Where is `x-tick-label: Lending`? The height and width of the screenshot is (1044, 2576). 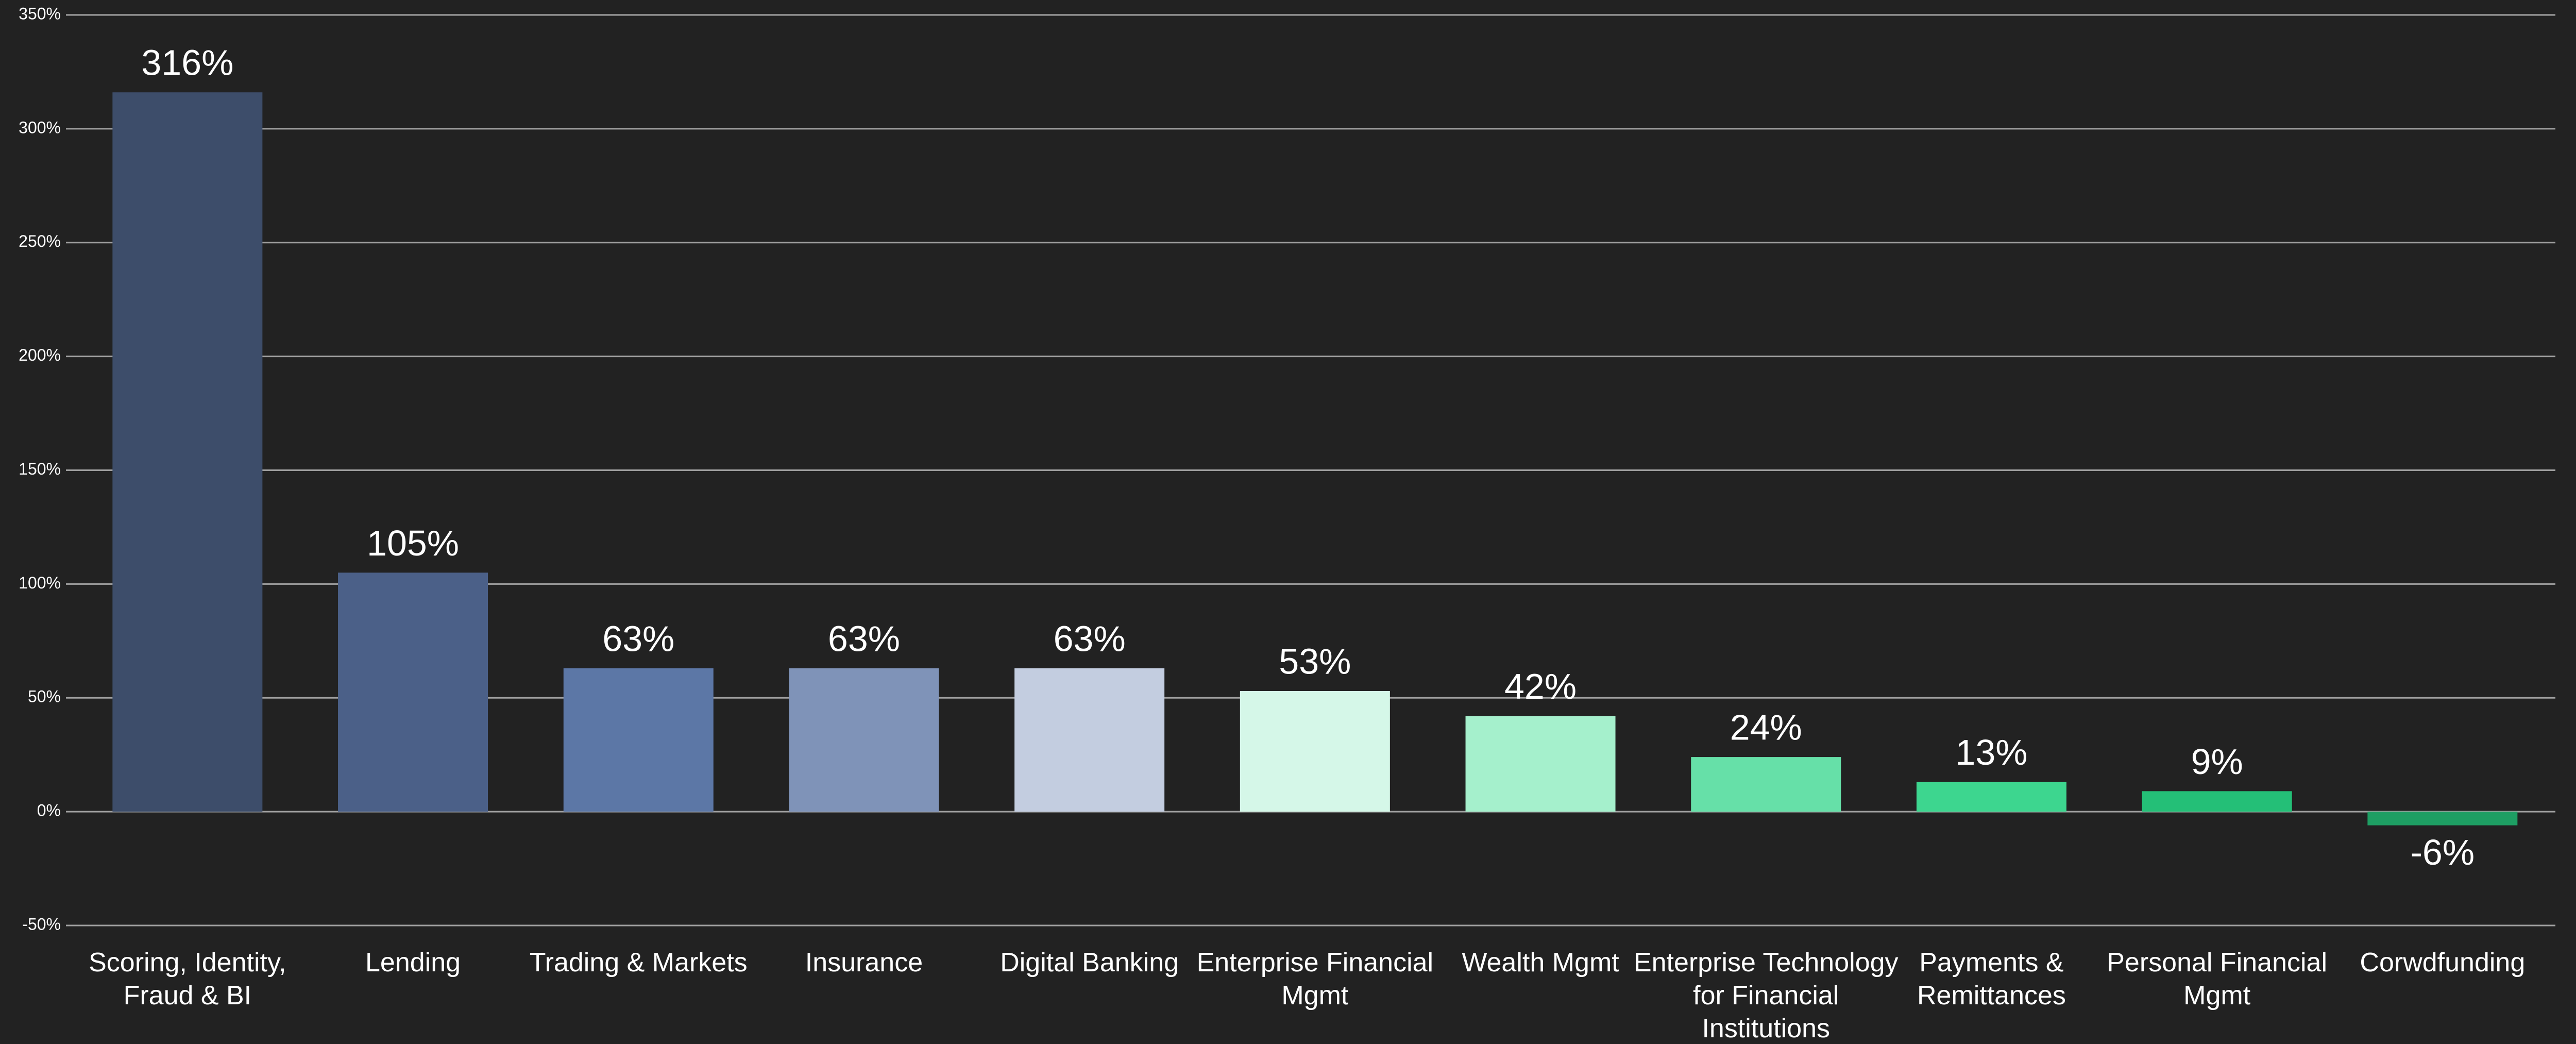 x-tick-label: Lending is located at coordinates (413, 963).